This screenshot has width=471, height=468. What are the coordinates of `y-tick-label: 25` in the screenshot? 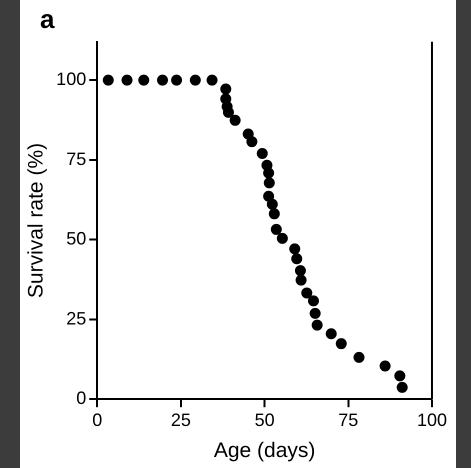 It's located at (76, 318).